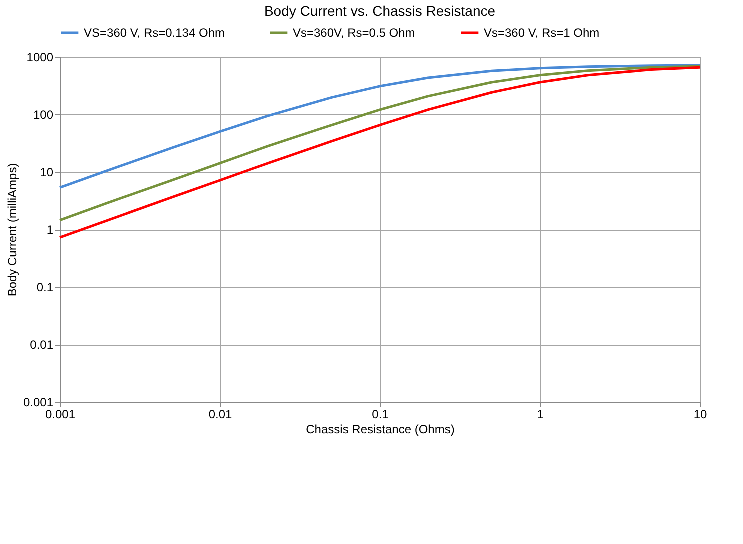  I want to click on legend-label: VS=360 V, Rs=0.134 Ohm, so click(154, 33).